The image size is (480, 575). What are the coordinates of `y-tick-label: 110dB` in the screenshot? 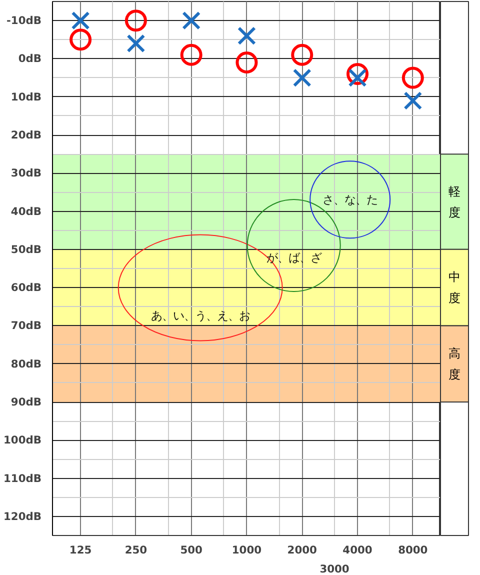 It's located at (23, 478).